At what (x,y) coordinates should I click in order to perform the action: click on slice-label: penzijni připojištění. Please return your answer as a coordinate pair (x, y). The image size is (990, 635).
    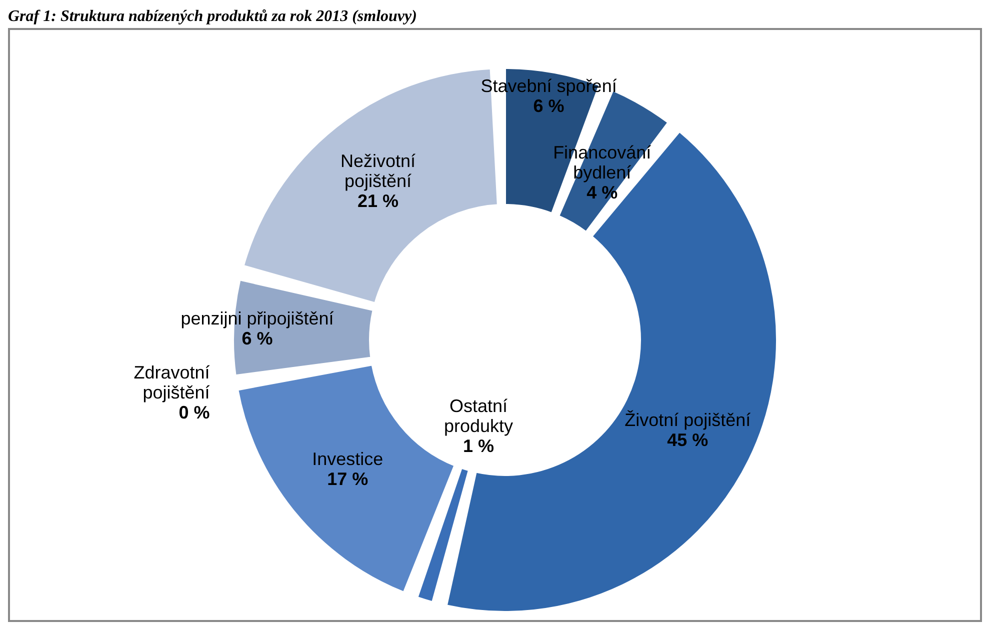
    Looking at the image, I should click on (257, 318).